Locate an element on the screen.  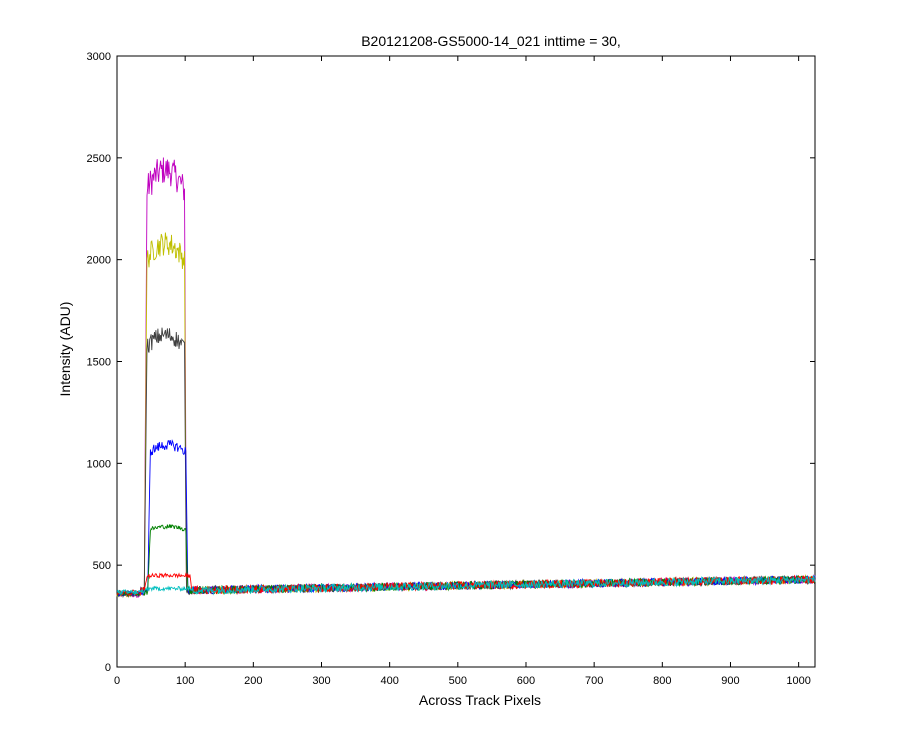
x-tick-label: 100 is located at coordinates (185, 681).